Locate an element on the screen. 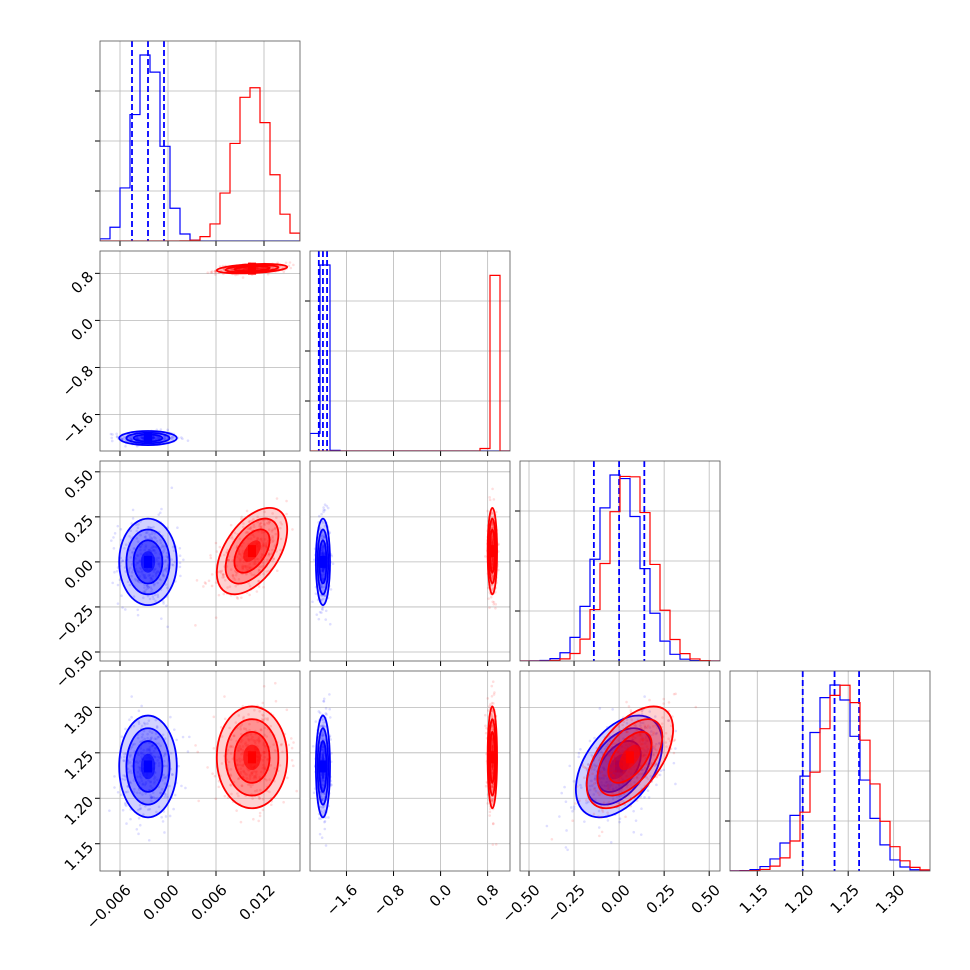 The height and width of the screenshot is (970, 970). density-peak-blue is located at coordinates (148, 438).